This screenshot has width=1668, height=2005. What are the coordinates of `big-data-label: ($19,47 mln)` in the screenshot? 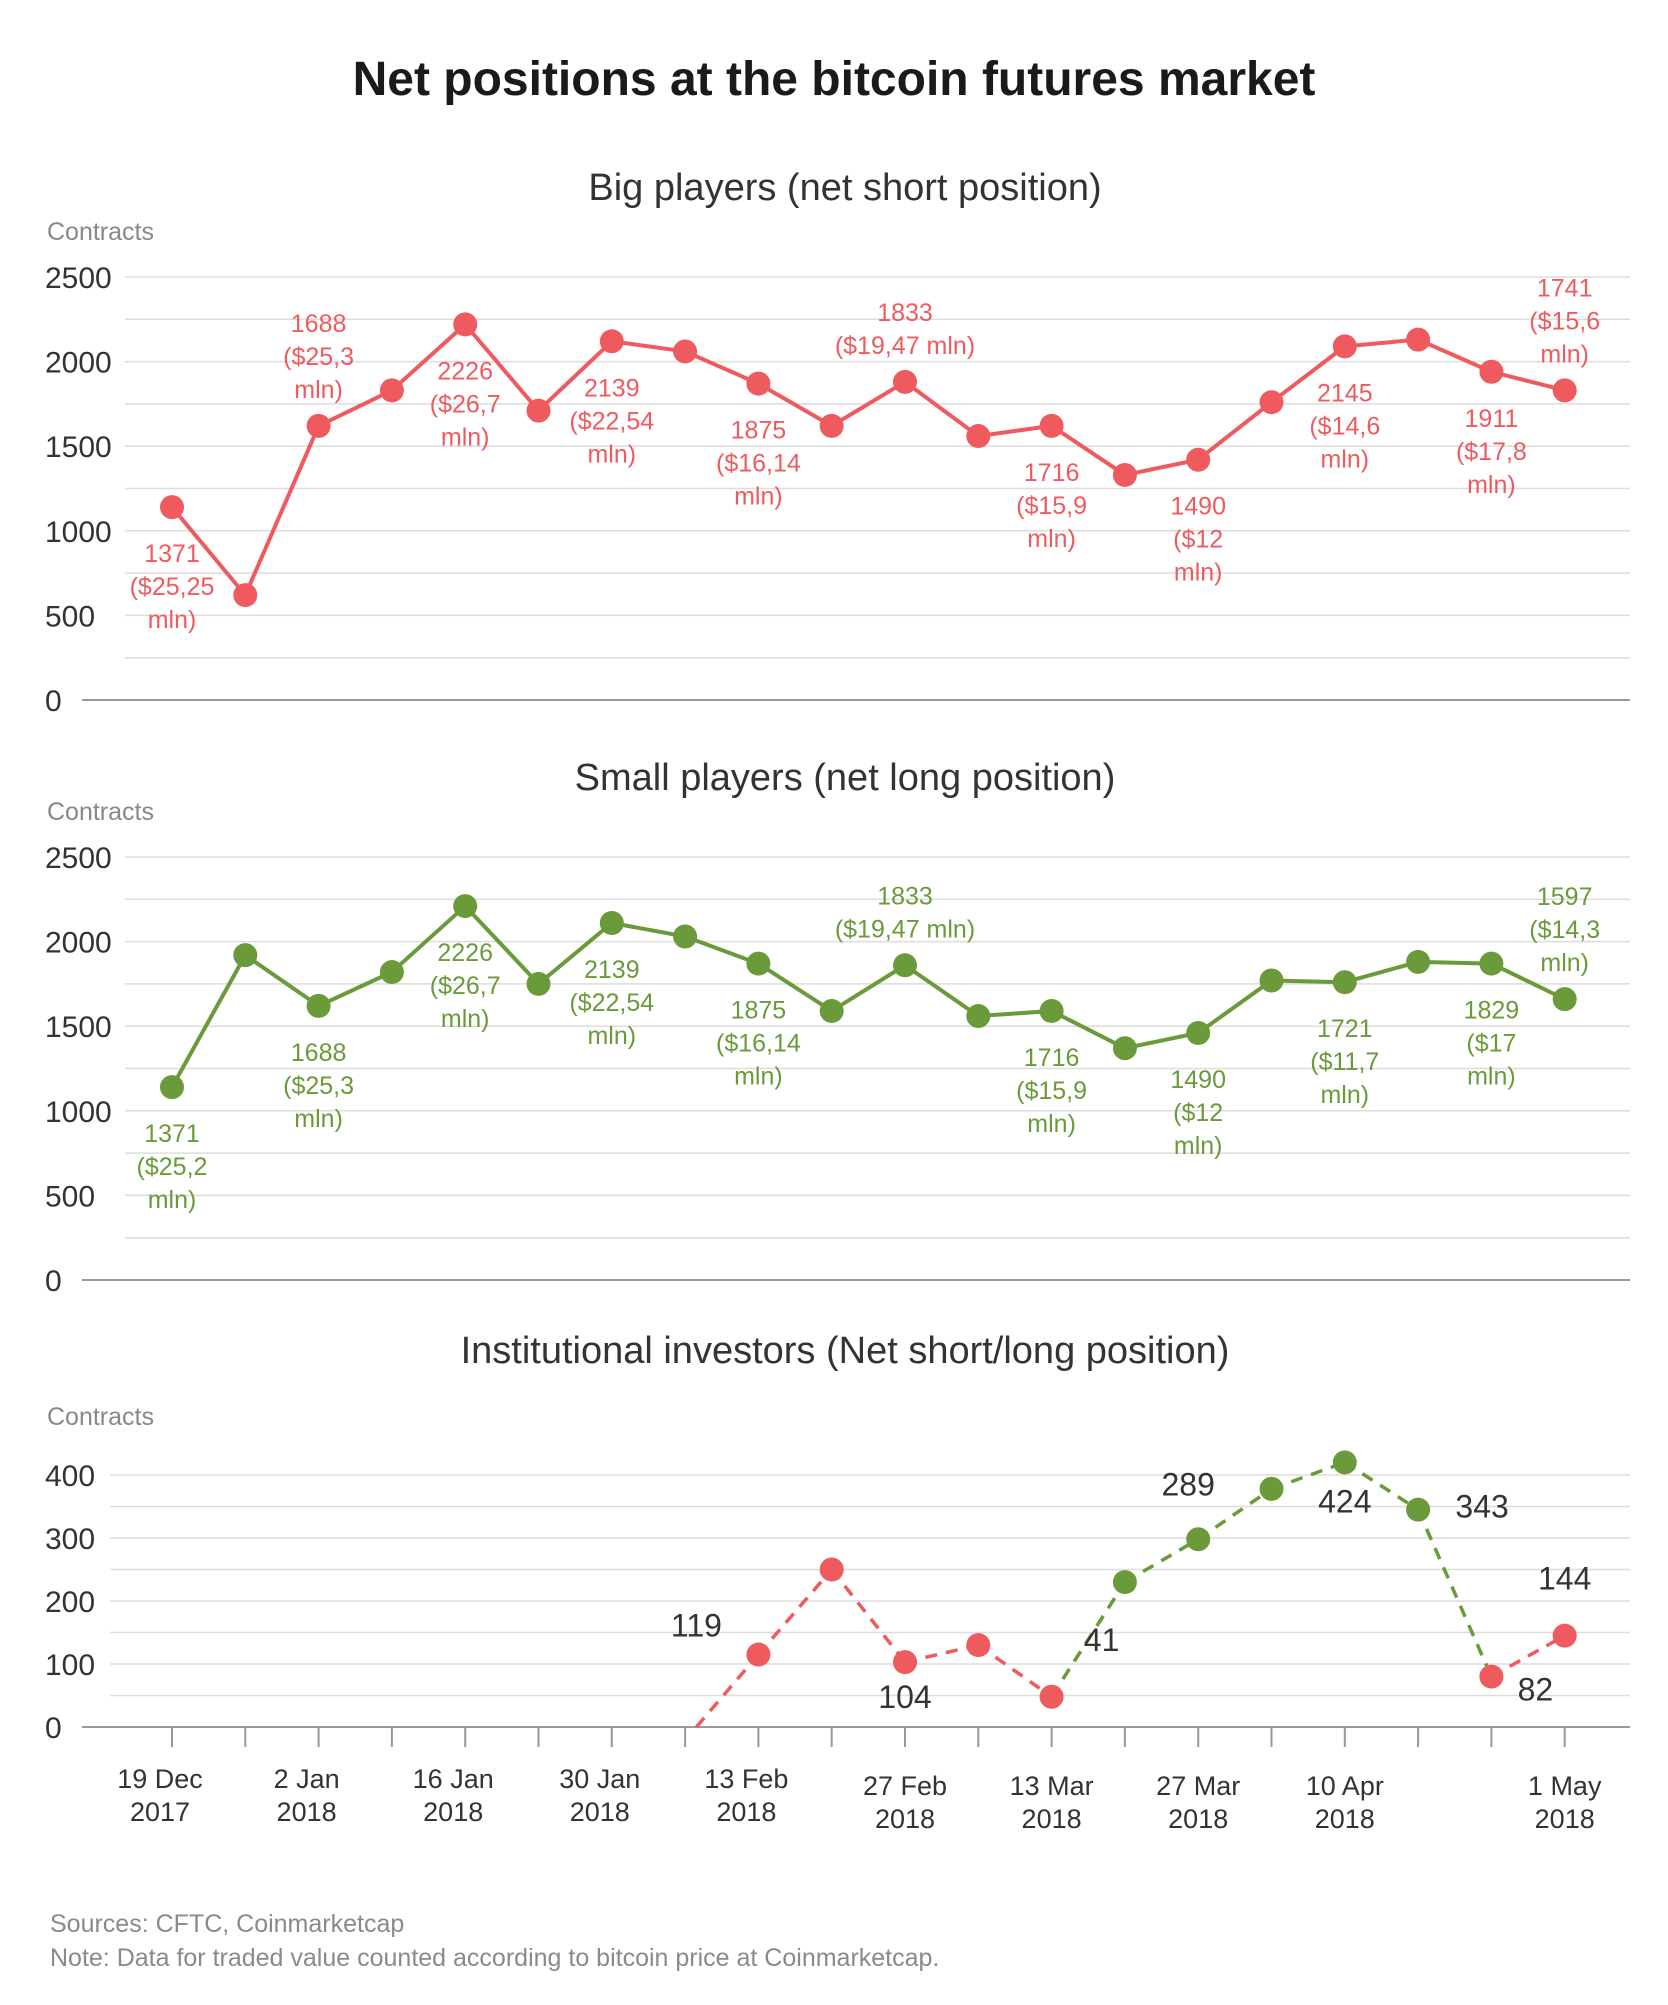 It's located at (905, 346).